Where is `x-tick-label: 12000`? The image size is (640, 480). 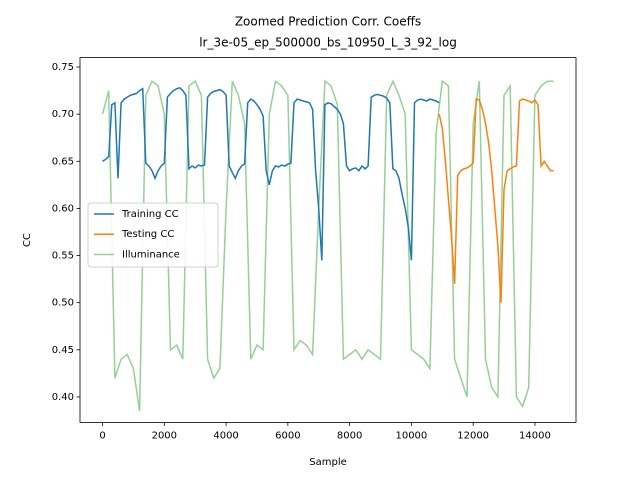 x-tick-label: 12000 is located at coordinates (473, 435).